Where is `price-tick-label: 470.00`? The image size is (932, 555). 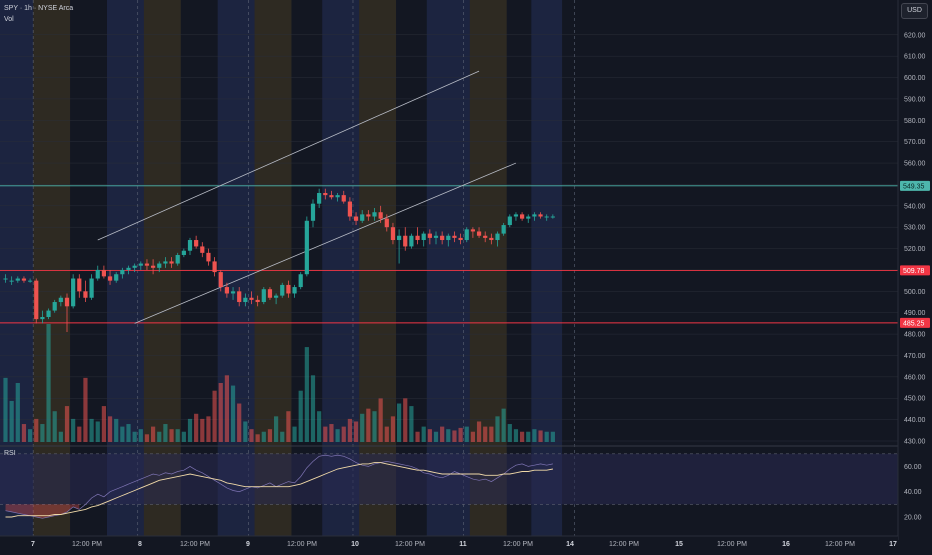
price-tick-label: 470.00 is located at coordinates (915, 356).